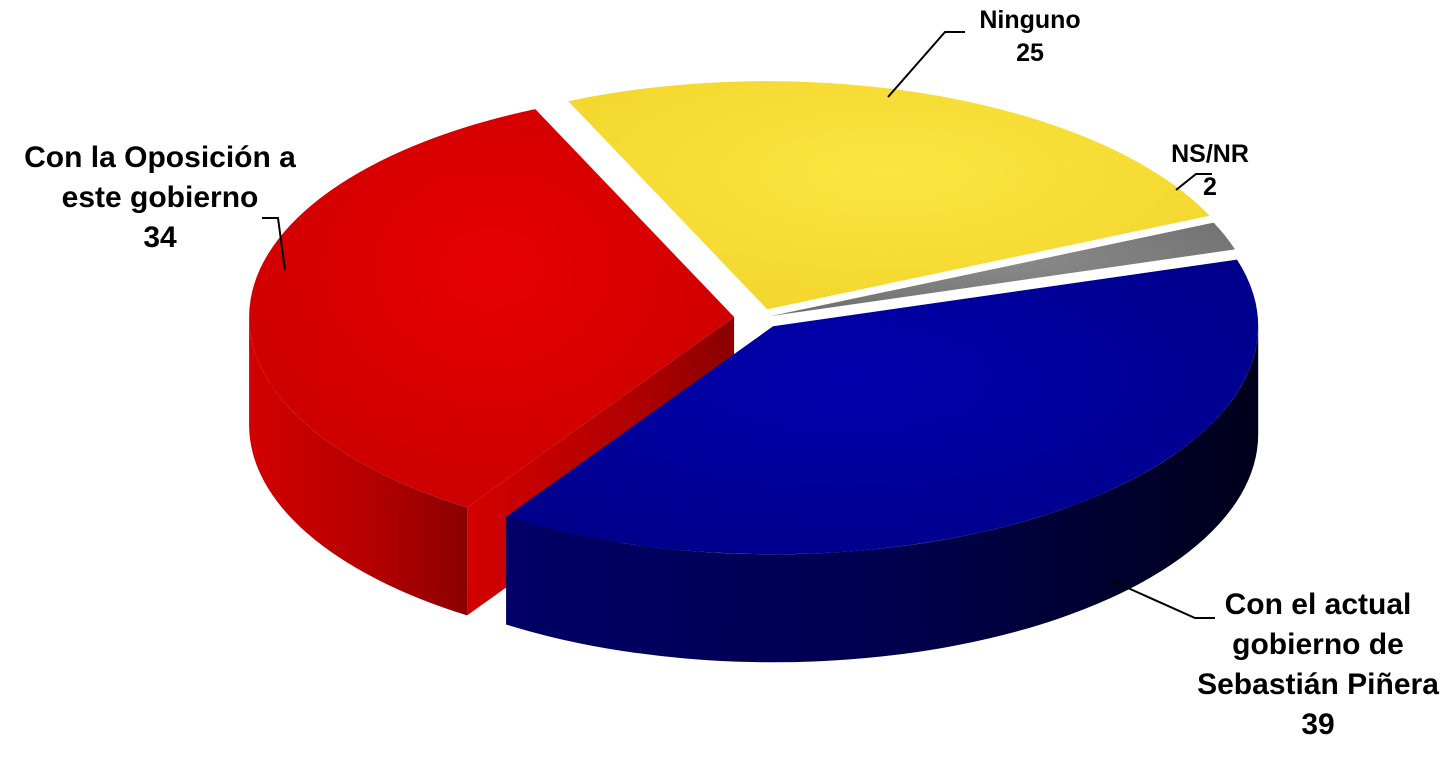 This screenshot has height=757, width=1456. What do you see at coordinates (160, 237) in the screenshot?
I see `slice-value-oposicion: 34` at bounding box center [160, 237].